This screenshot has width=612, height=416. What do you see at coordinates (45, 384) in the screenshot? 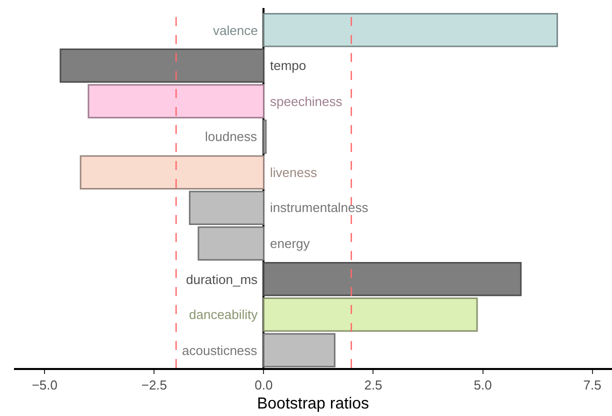
I see `x-tick-label: −5.0` at bounding box center [45, 384].